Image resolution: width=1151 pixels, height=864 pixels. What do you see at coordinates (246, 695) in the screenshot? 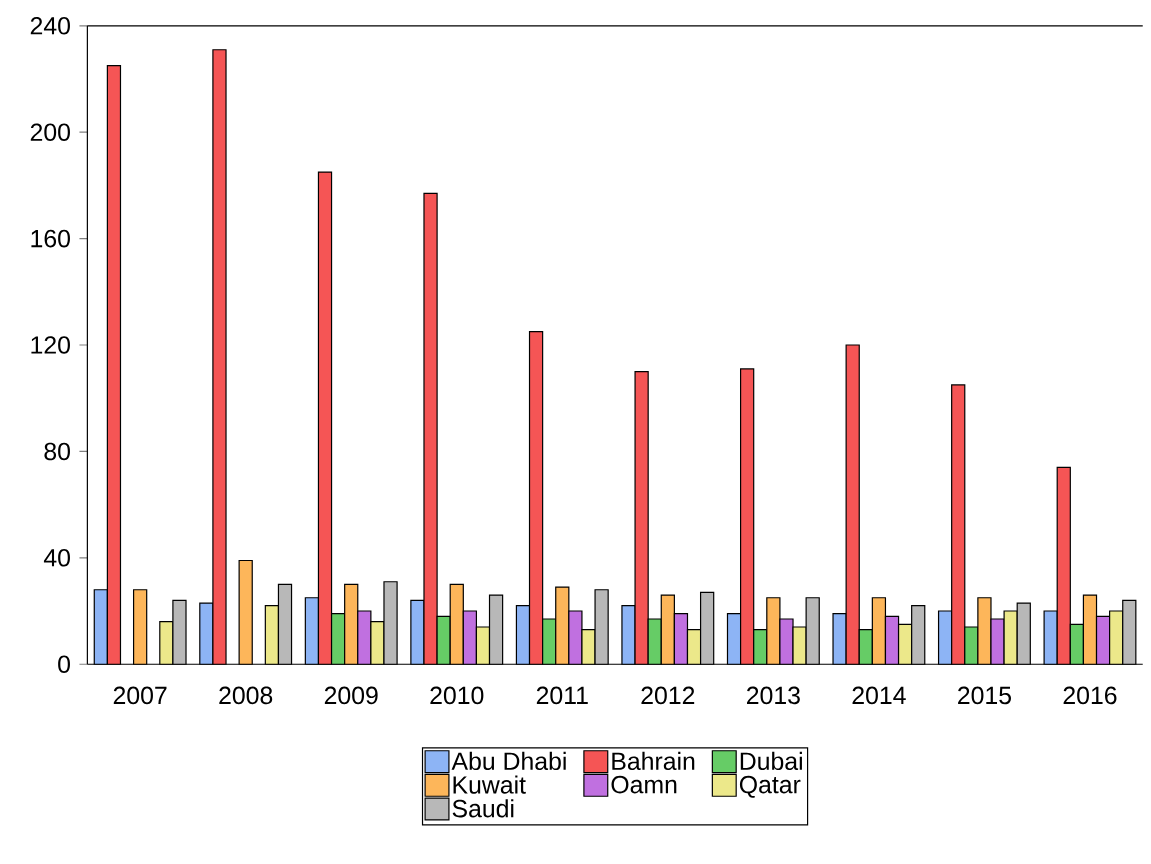
I see `x-tick-label: 2008` at bounding box center [246, 695].